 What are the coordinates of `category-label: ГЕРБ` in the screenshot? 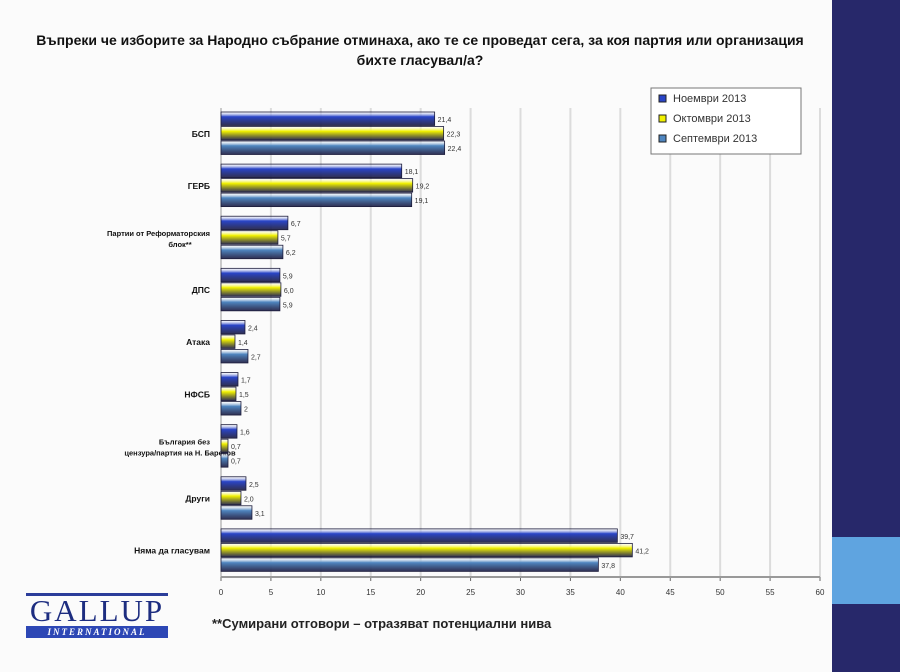 It's located at (199, 186).